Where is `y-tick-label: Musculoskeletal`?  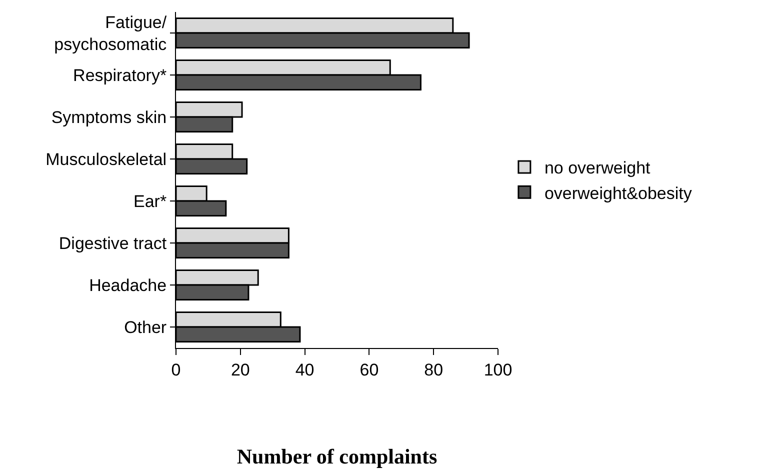
y-tick-label: Musculoskeletal is located at coordinates (106, 159).